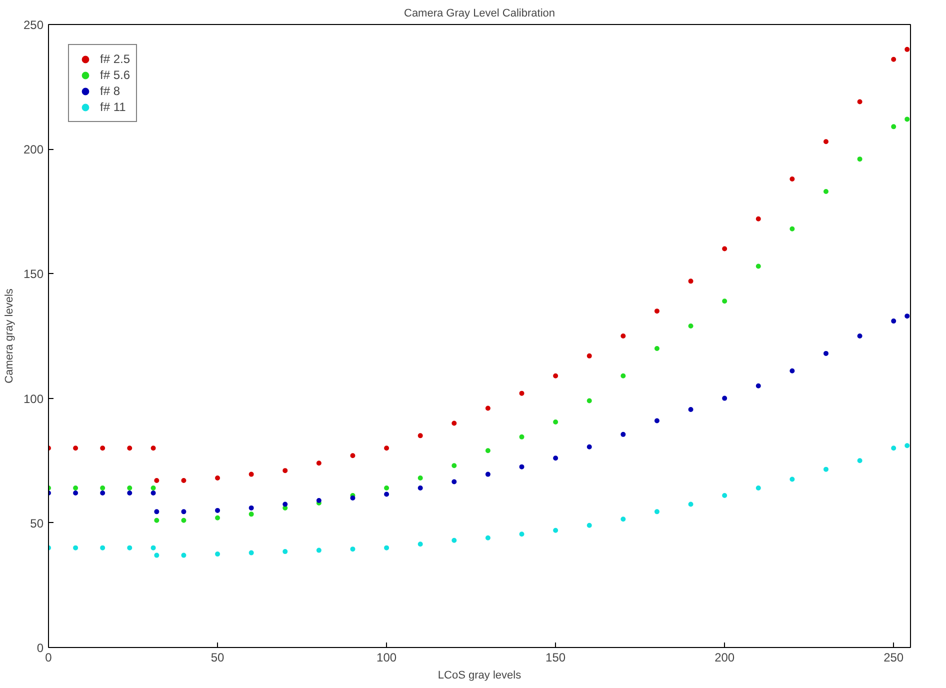  I want to click on y-tick-label: 150, so click(33, 274).